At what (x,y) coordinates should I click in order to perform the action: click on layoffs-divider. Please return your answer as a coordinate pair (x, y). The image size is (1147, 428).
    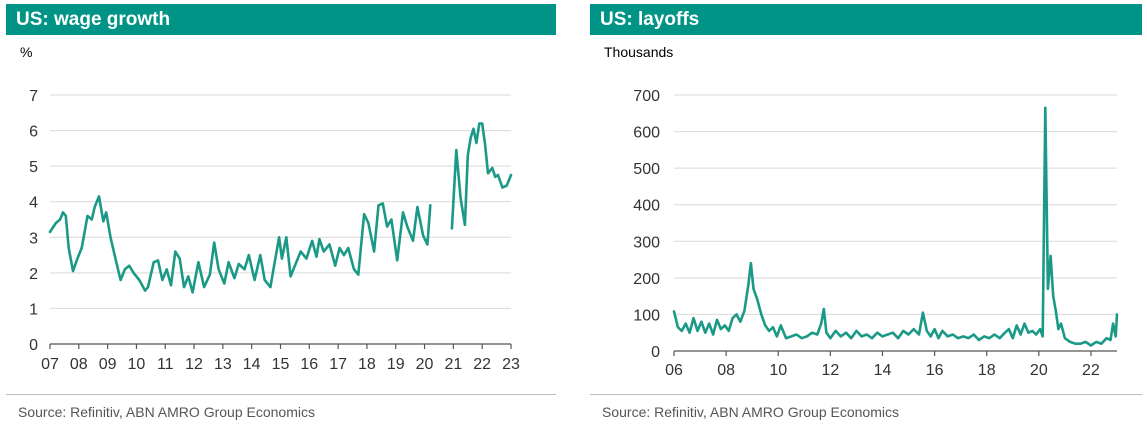
    Looking at the image, I should click on (866, 394).